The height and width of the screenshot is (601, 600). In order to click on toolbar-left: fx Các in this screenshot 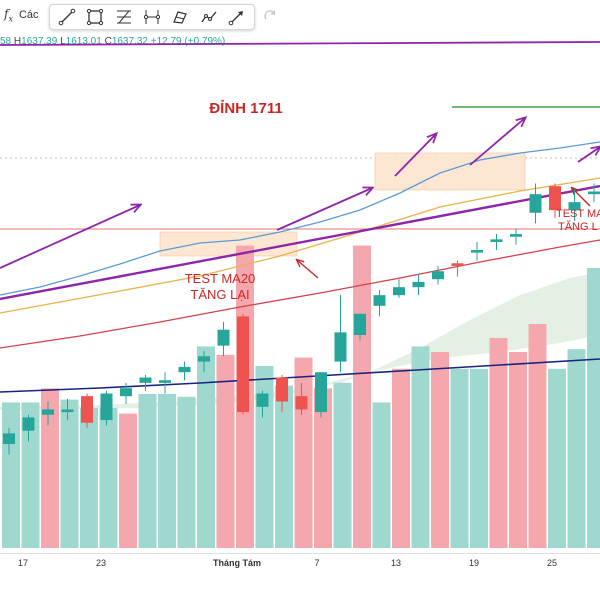, I will do `click(22, 15)`.